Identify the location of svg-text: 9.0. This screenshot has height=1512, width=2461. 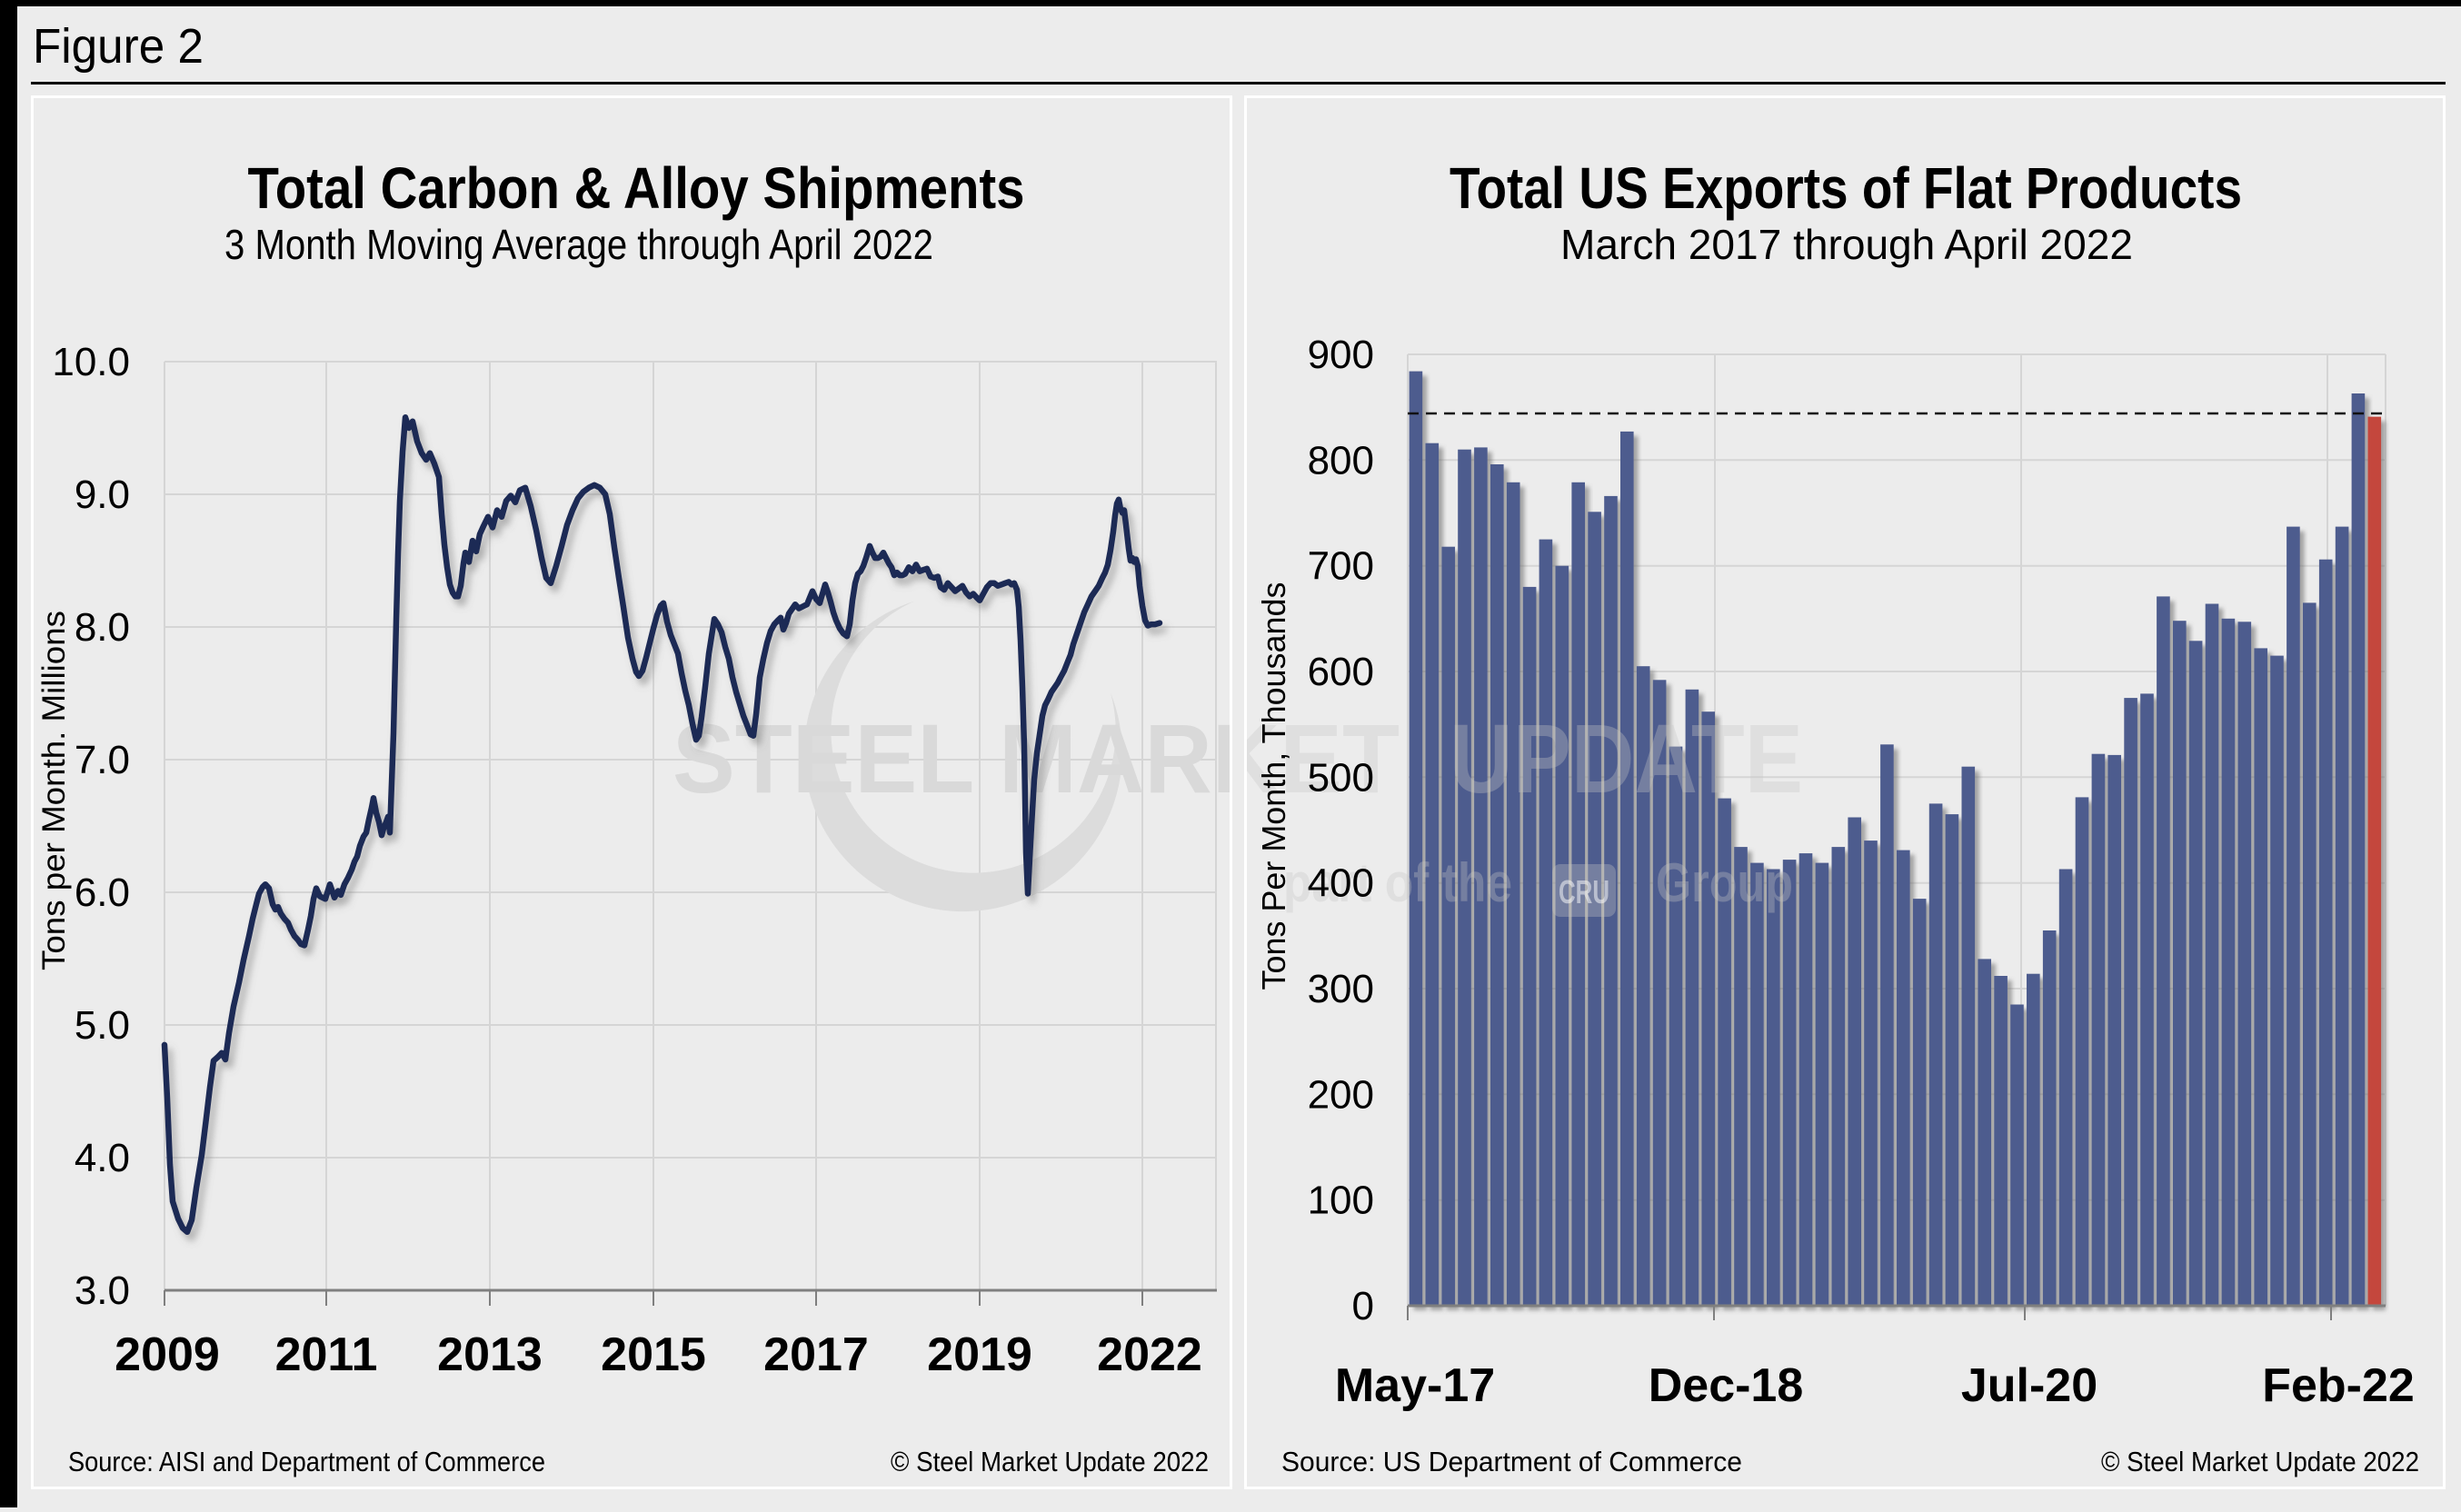
(102, 494).